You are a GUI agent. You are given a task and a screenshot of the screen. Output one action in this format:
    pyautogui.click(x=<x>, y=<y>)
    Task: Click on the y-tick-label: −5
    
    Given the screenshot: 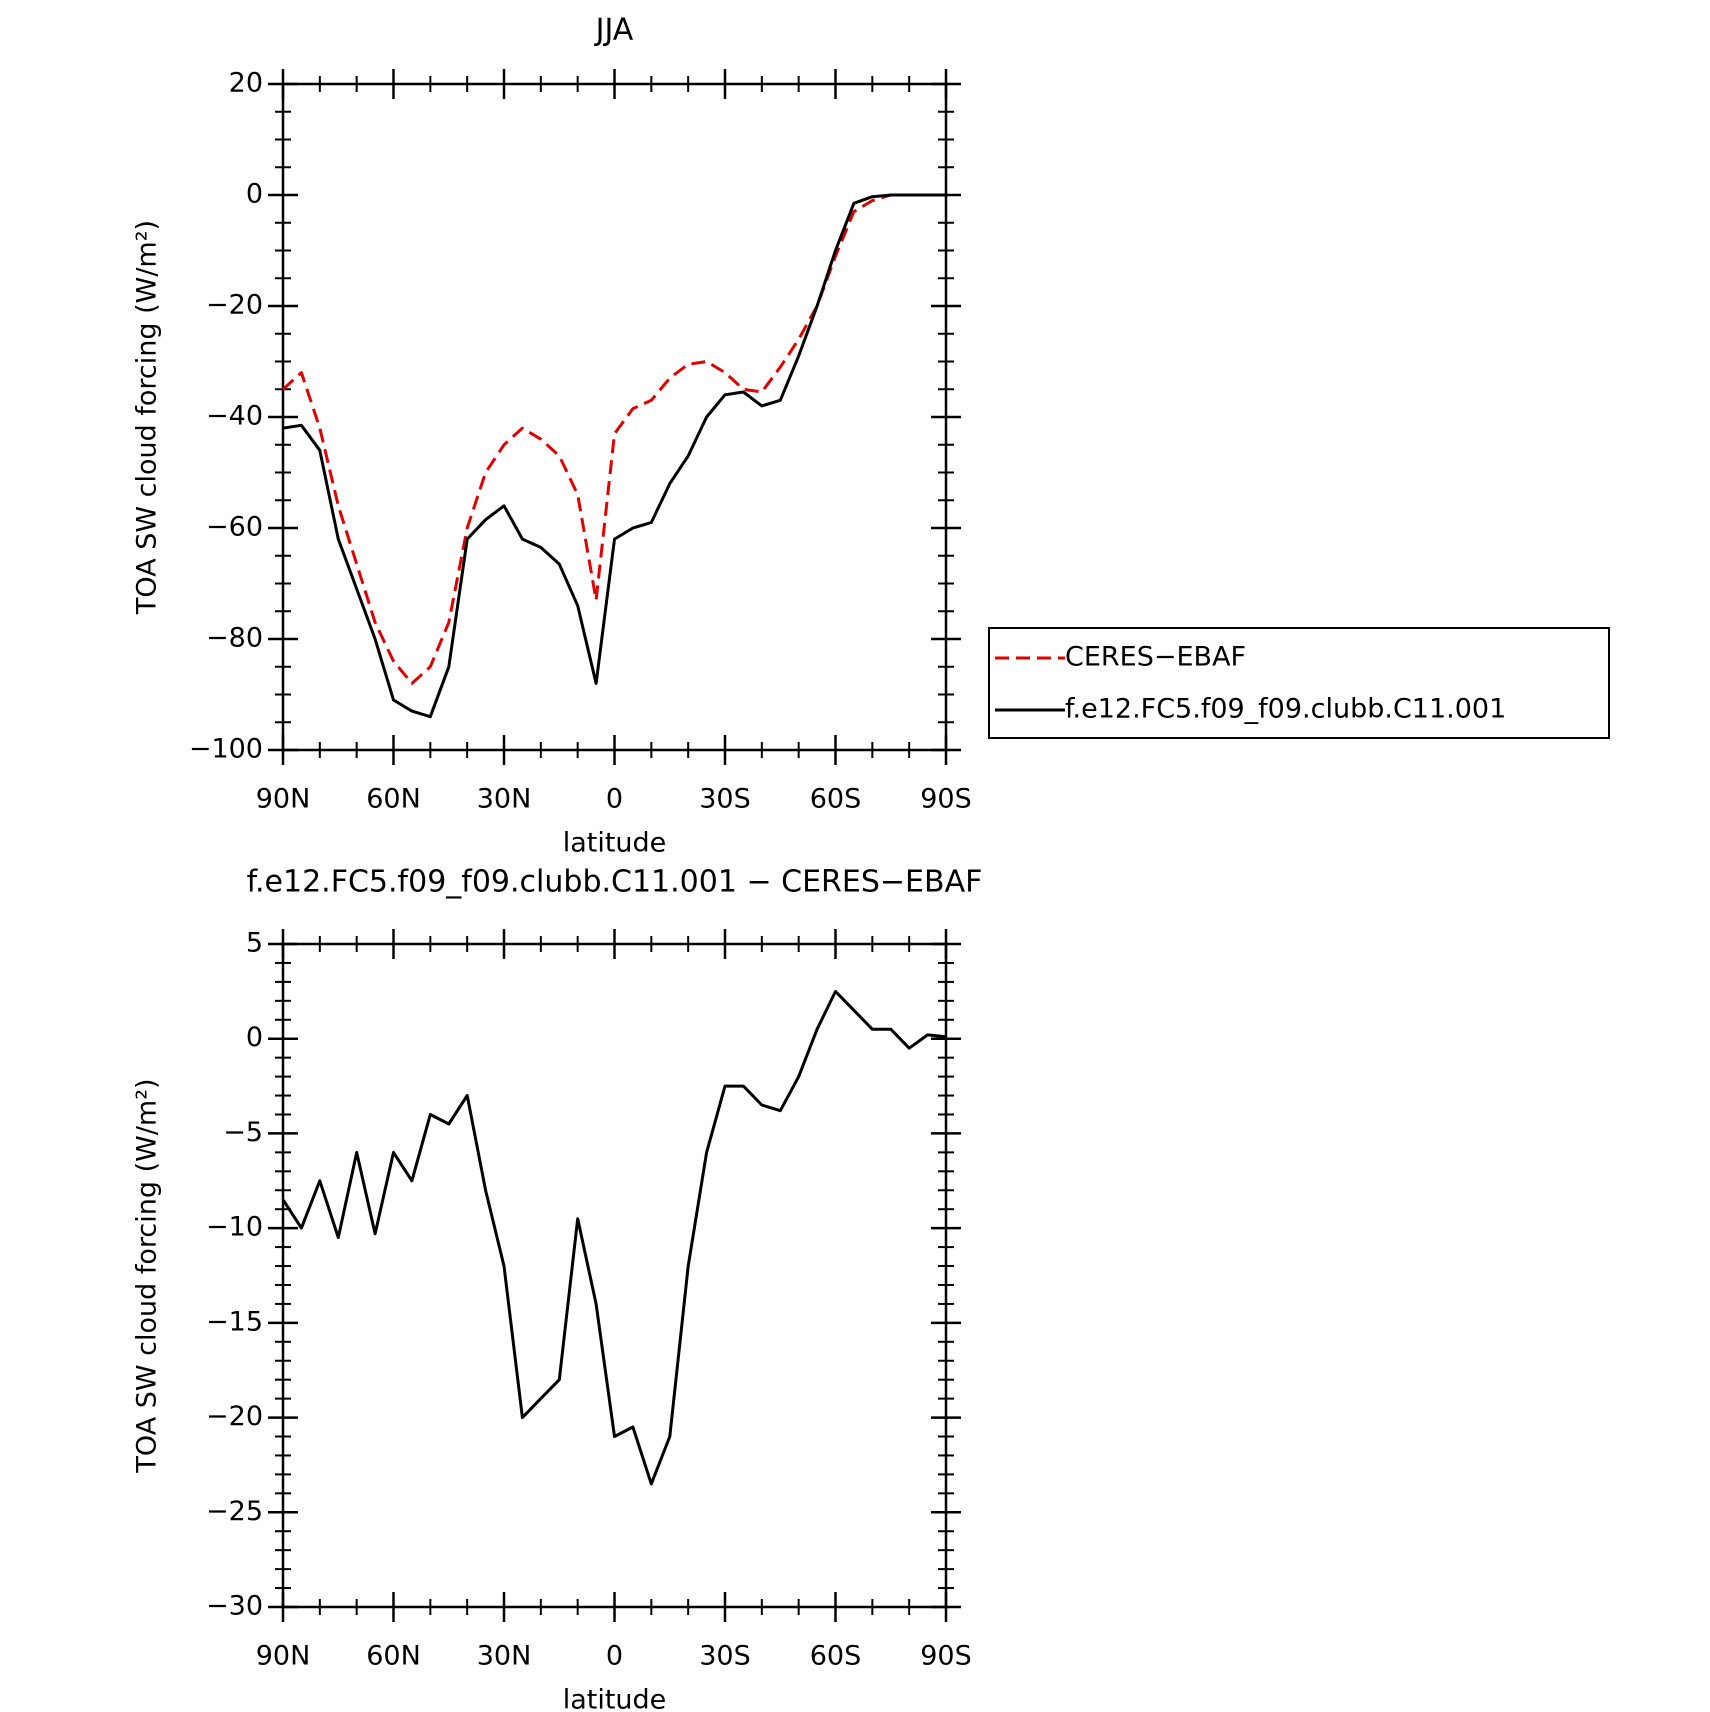 What is the action you would take?
    pyautogui.click(x=243, y=1132)
    